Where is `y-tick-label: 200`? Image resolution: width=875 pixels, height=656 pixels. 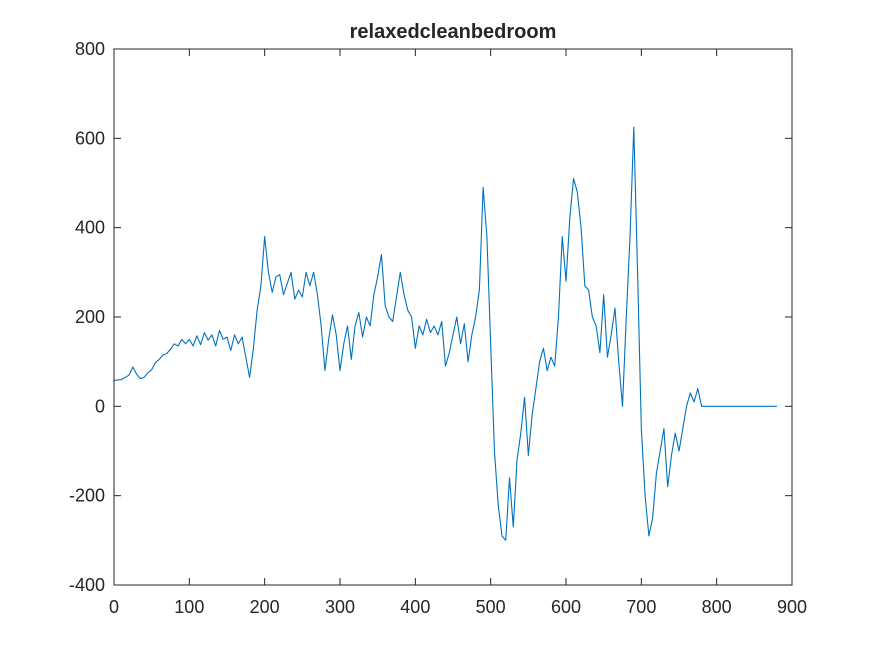
y-tick-label: 200 is located at coordinates (90, 317).